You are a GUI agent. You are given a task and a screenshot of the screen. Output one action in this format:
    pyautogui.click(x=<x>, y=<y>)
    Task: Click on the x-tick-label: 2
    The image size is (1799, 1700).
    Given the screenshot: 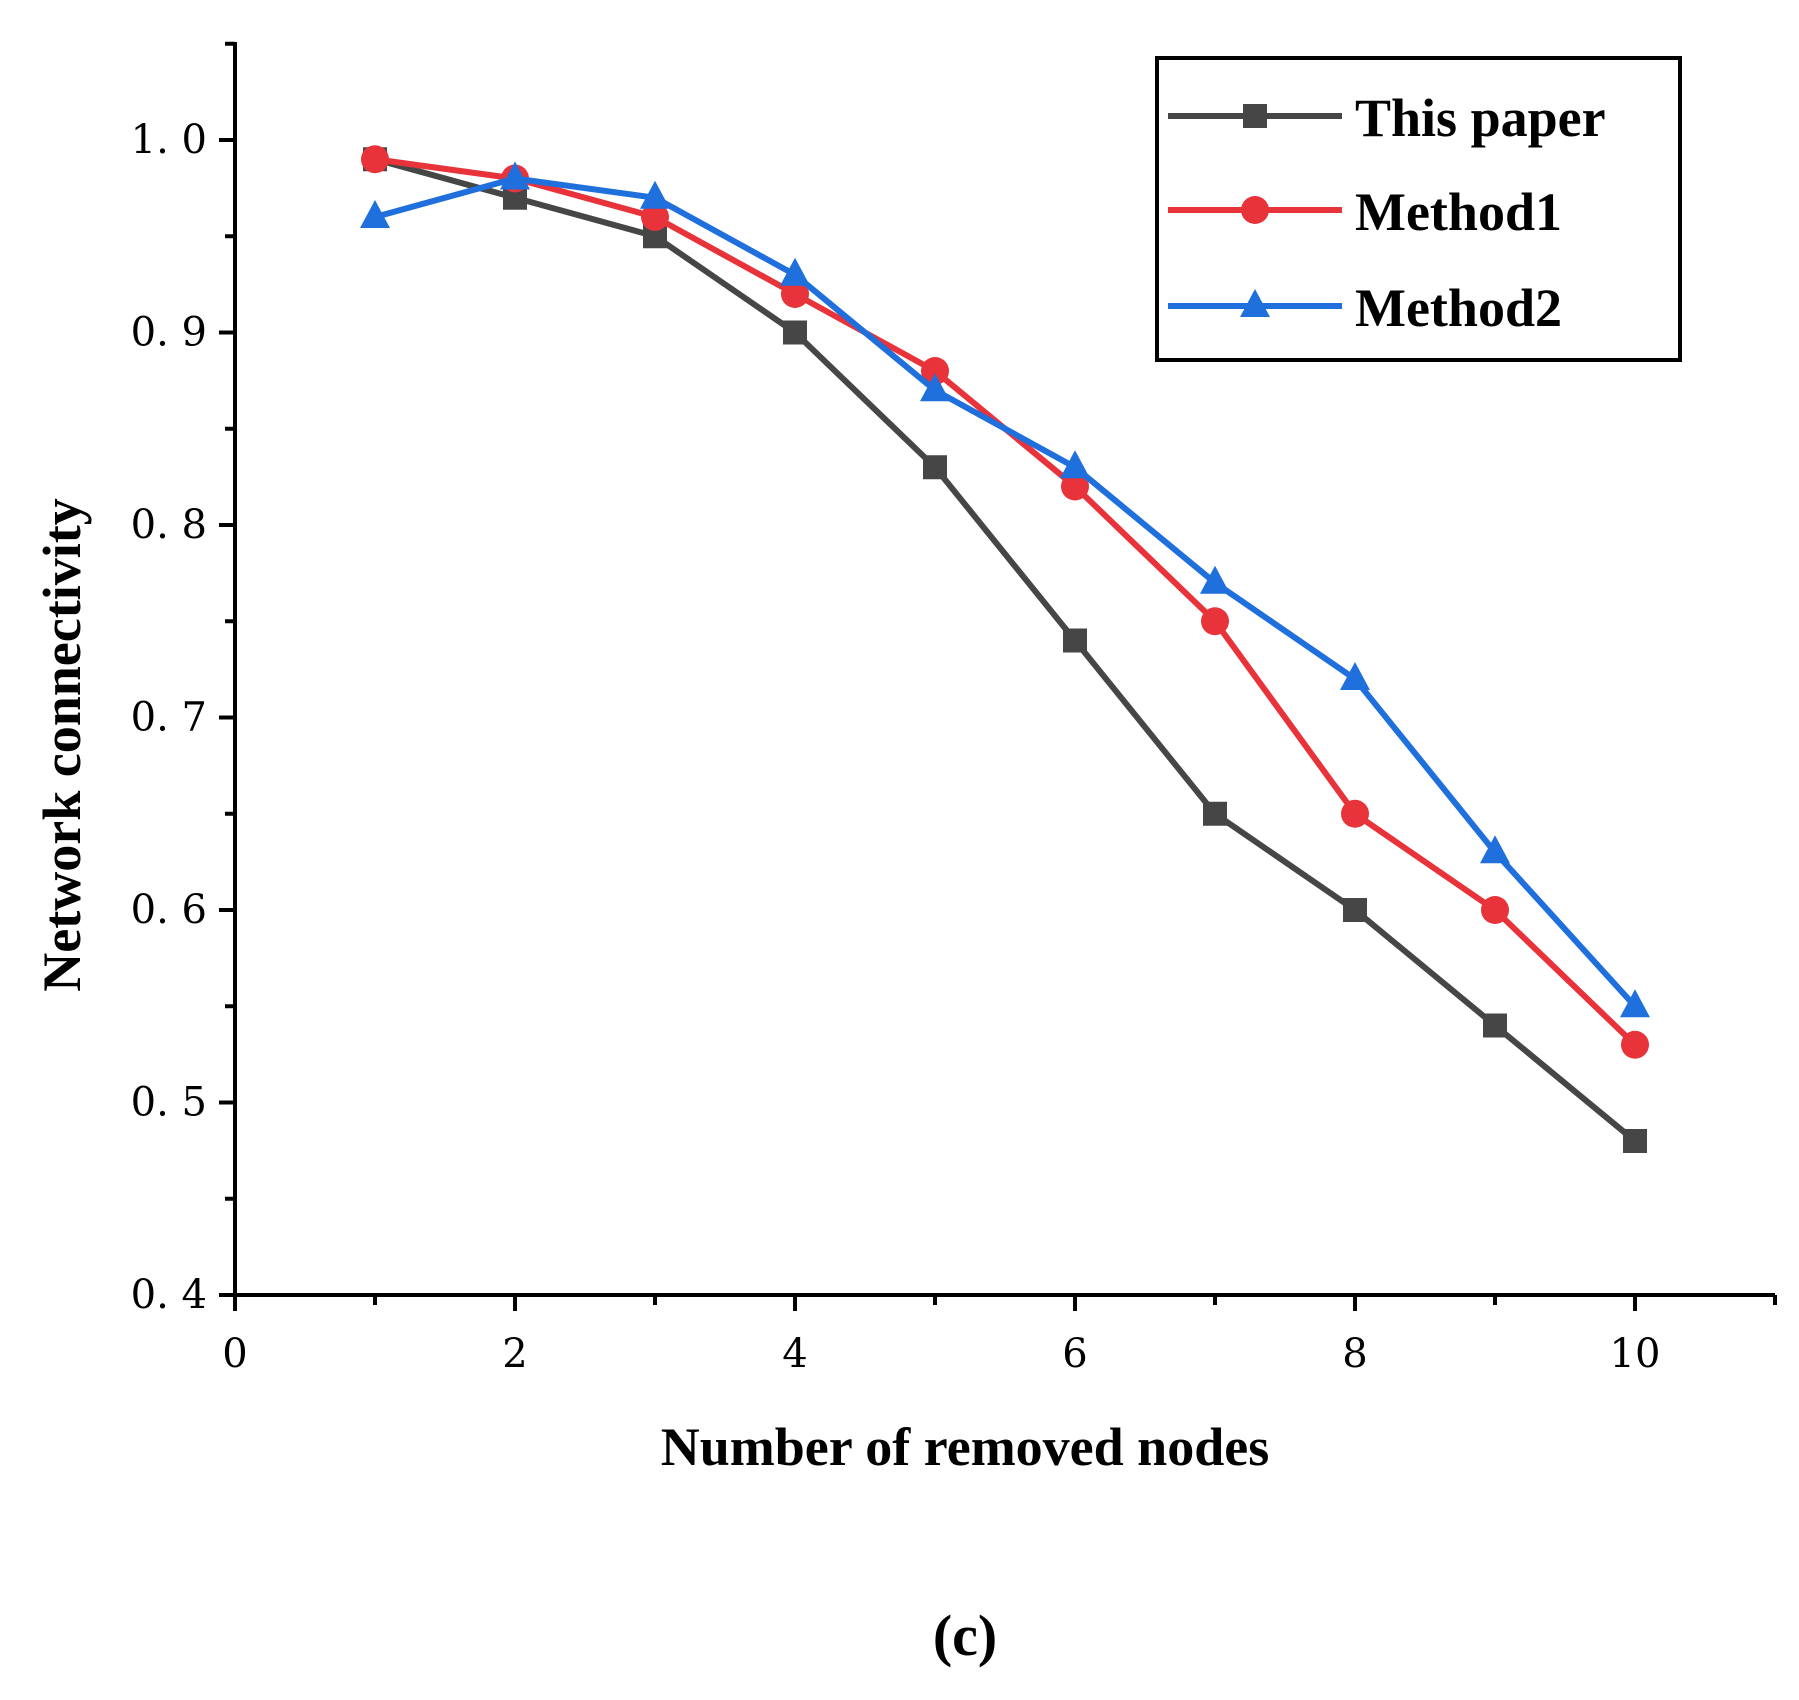 What is the action you would take?
    pyautogui.click(x=514, y=1354)
    